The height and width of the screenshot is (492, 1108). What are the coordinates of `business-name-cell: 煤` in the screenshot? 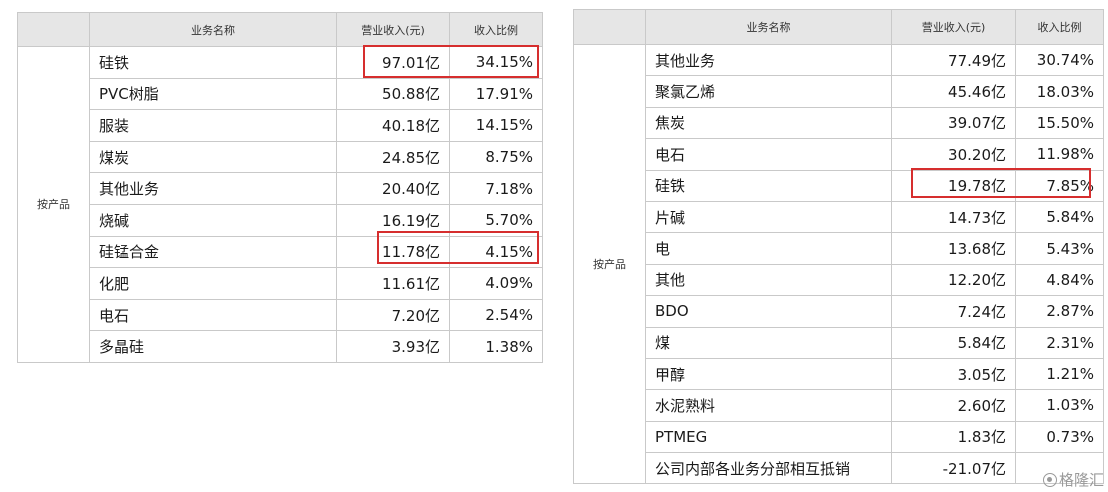 It's located at (768, 342).